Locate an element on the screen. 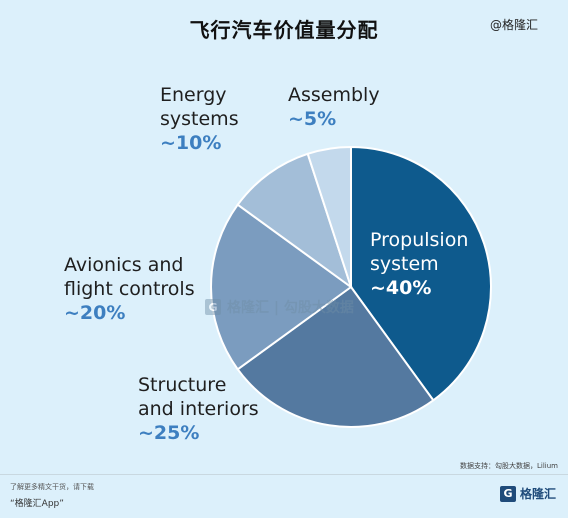 The height and width of the screenshot is (518, 568). slice-label: Avionics and is located at coordinates (123, 265).